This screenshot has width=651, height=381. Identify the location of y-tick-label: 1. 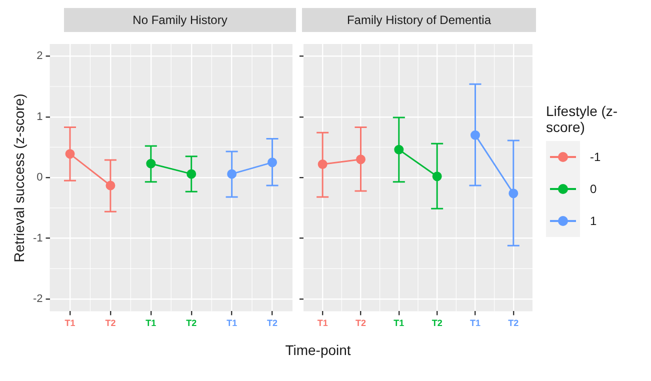
(39, 116).